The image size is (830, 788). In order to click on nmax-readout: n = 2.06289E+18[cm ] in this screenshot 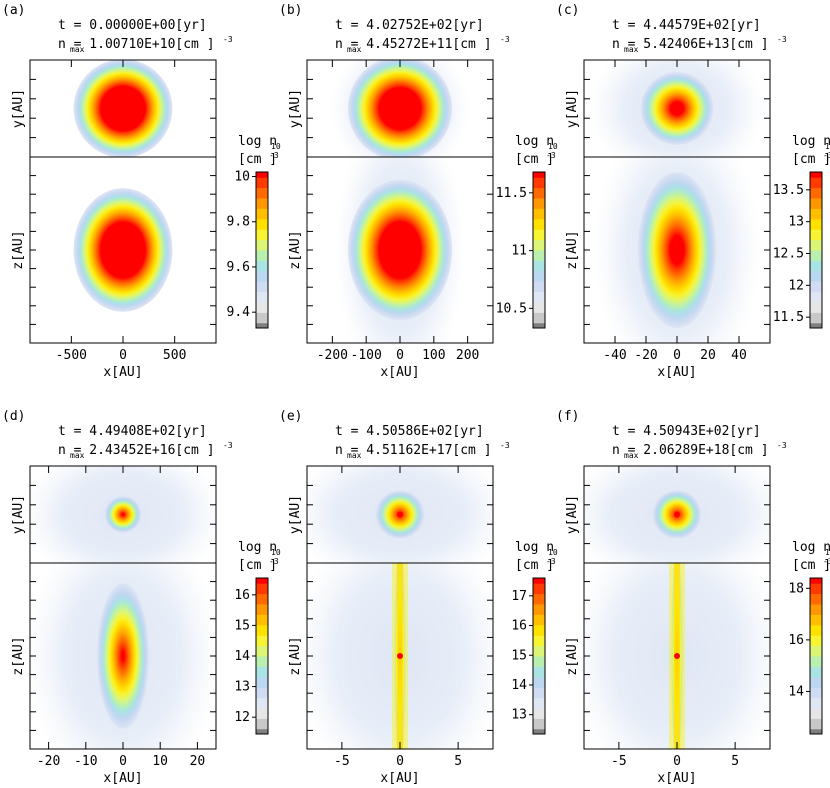, I will do `click(690, 450)`.